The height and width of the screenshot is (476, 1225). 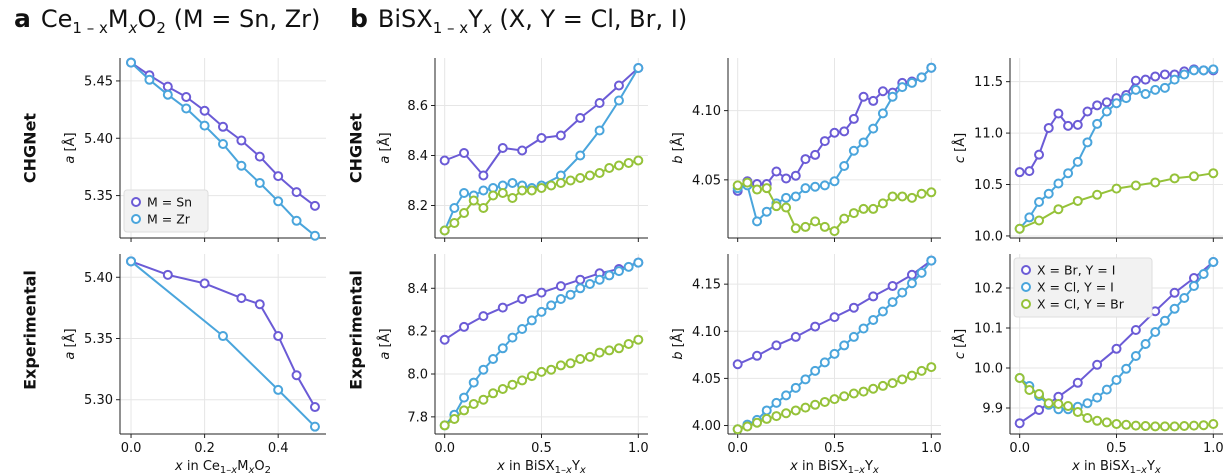 I want to click on y-tick-label: 11.5, so click(x=988, y=82).